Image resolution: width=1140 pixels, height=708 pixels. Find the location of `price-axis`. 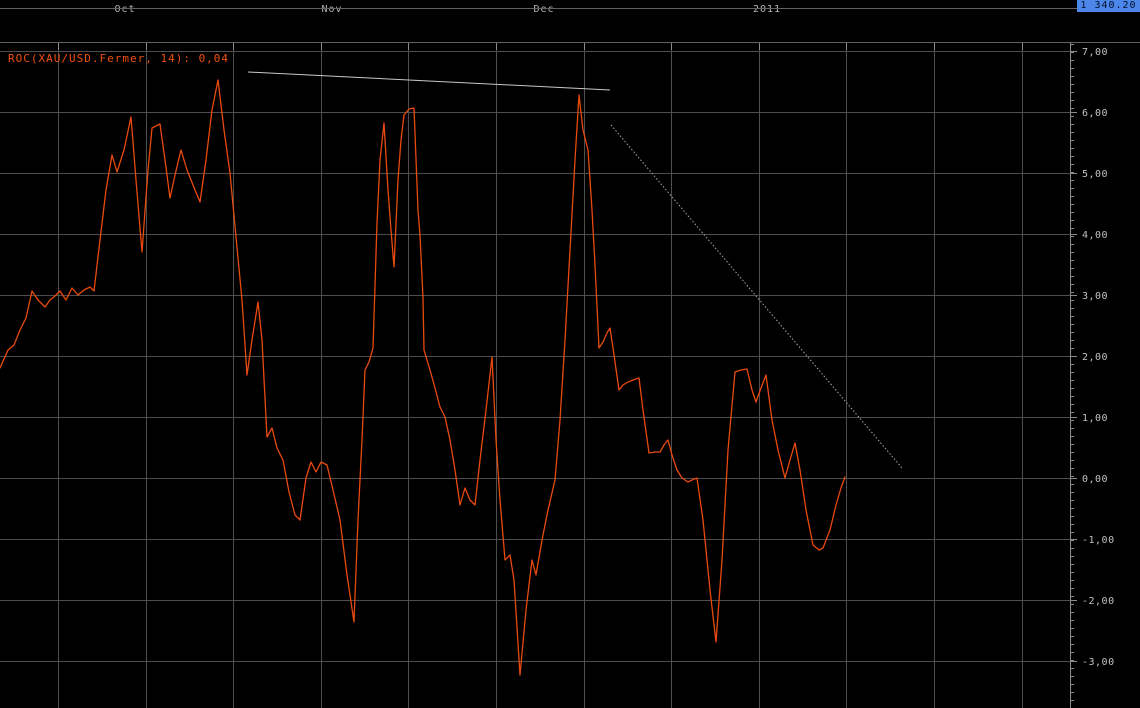

price-axis is located at coordinates (1073, 375).